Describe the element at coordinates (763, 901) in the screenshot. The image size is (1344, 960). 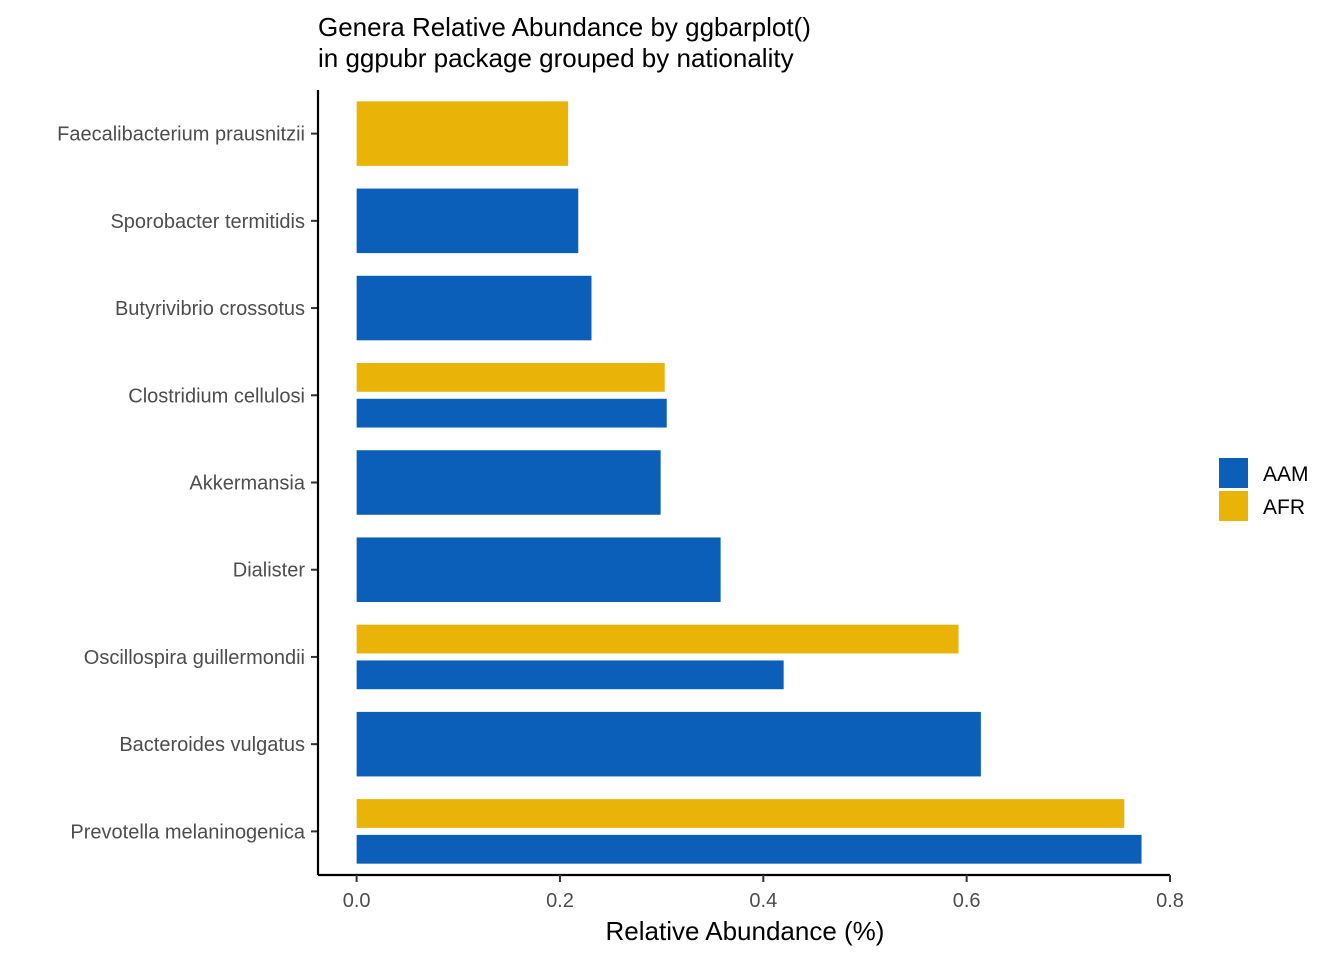
I see `x-tick-label: 0.4` at that location.